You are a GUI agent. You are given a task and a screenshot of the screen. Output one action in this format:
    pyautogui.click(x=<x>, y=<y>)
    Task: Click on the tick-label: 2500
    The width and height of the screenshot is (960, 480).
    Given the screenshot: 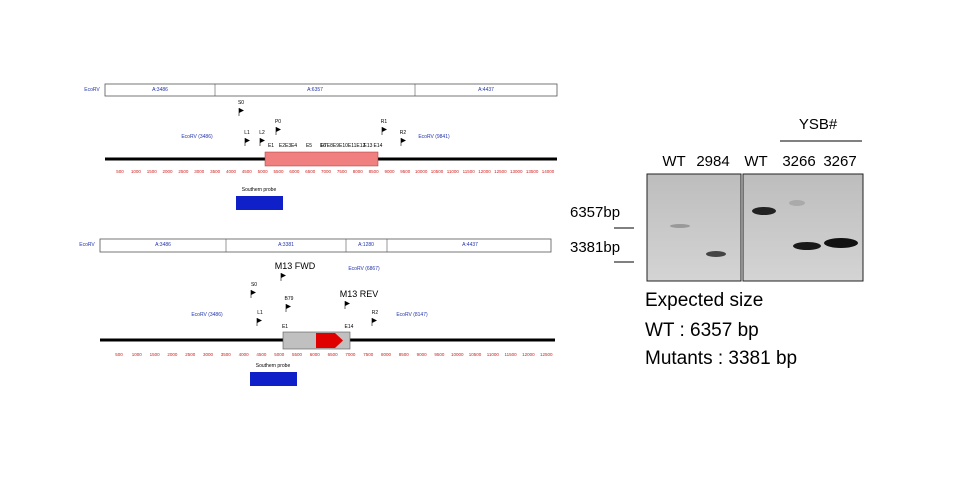 What is the action you would take?
    pyautogui.click(x=183, y=171)
    